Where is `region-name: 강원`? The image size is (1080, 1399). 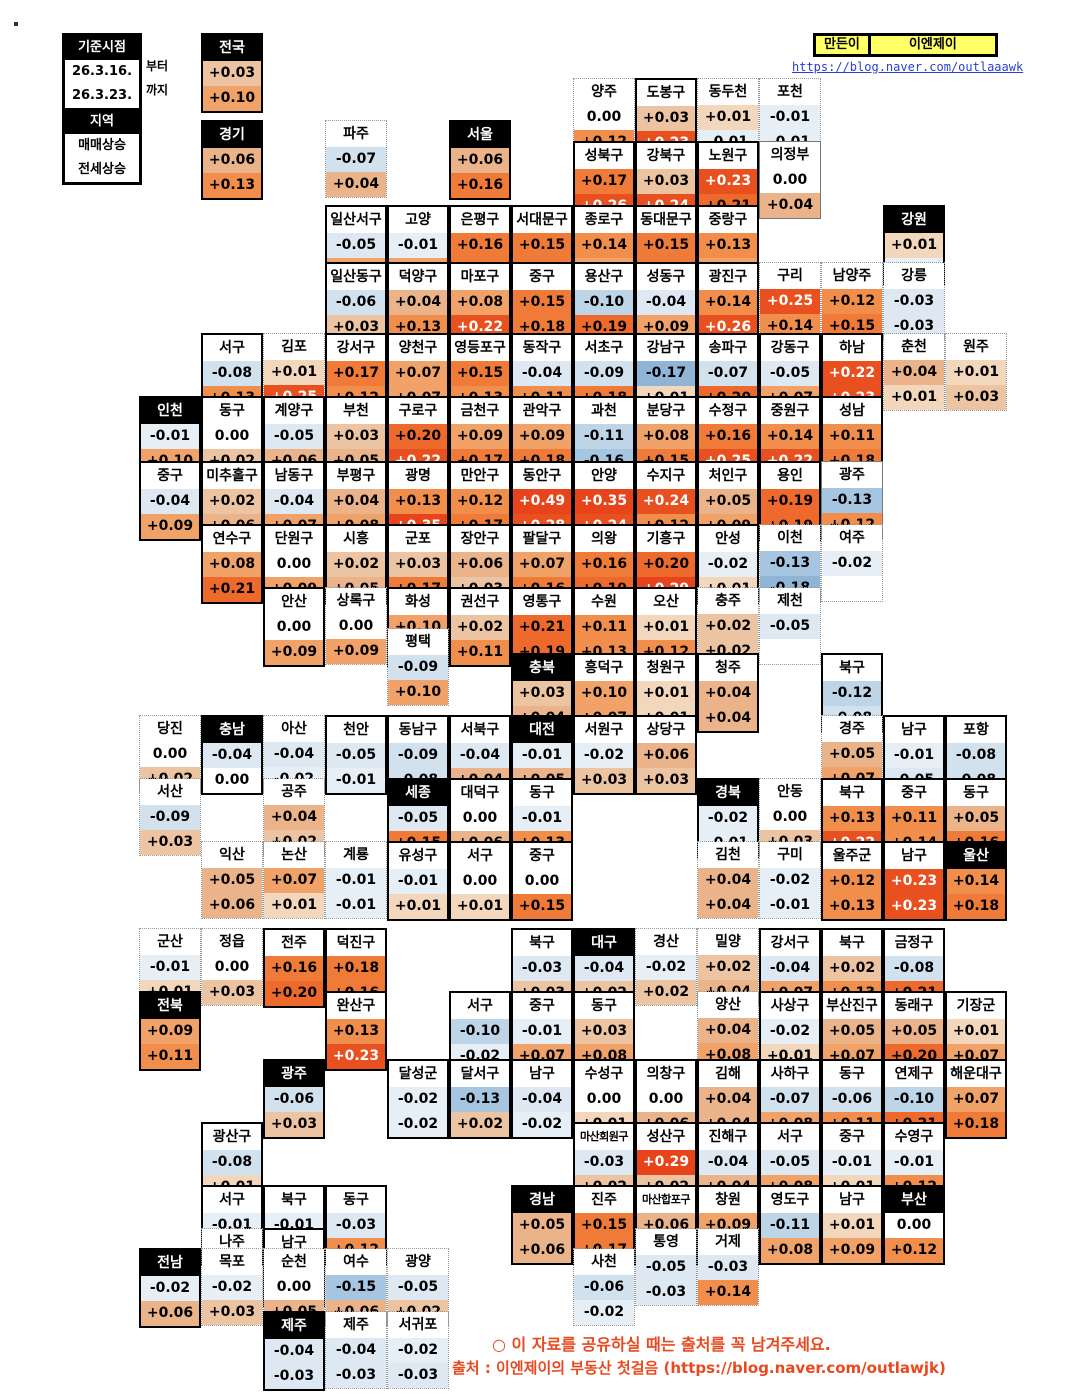
region-name: 강원 is located at coordinates (914, 220).